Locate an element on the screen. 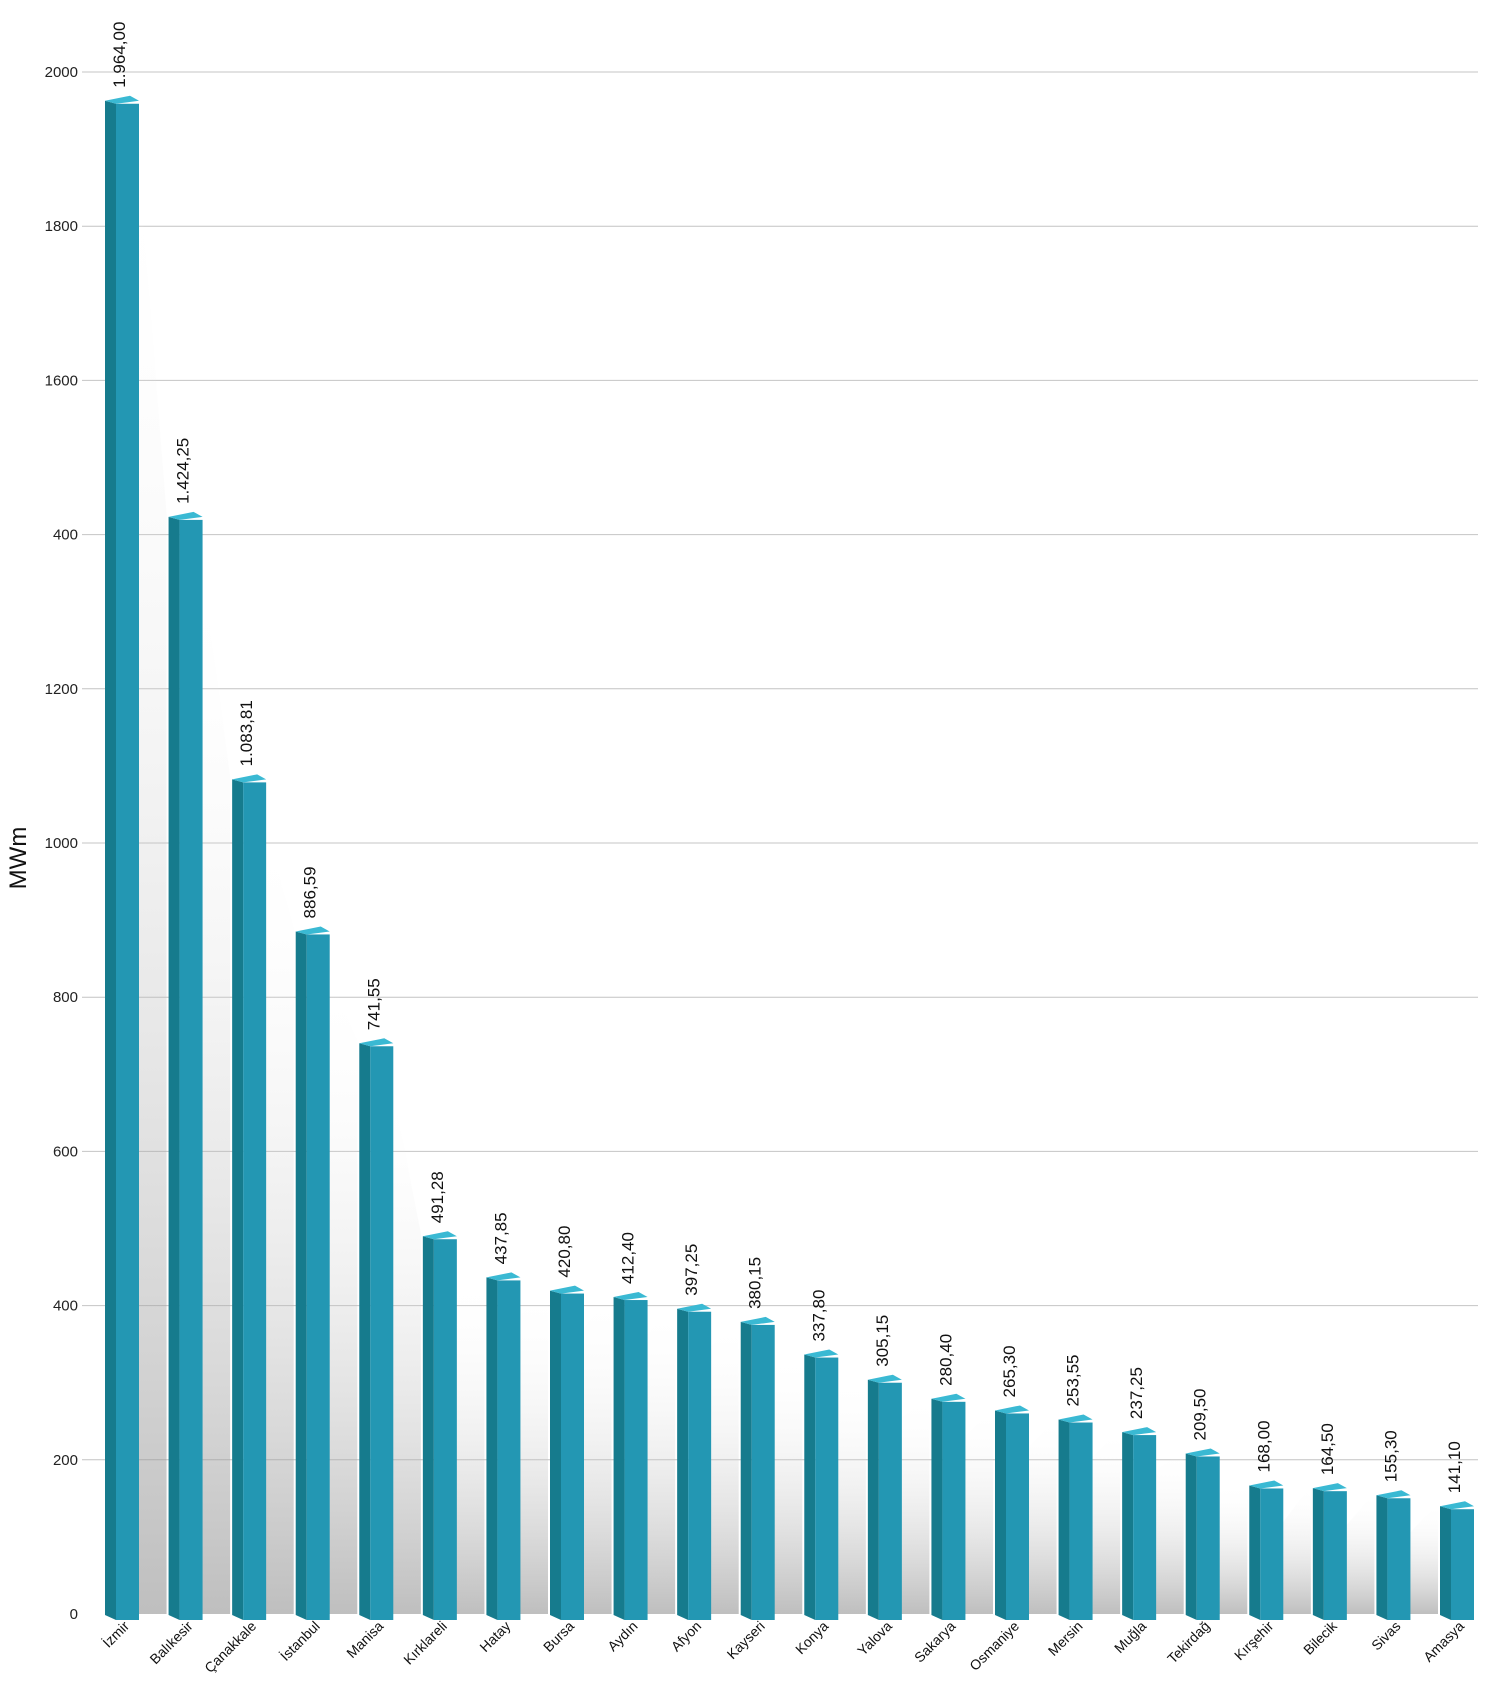 Image resolution: width=1501 pixels, height=1704 pixels. category-label: Tekirdağ is located at coordinates (1188, 1642).